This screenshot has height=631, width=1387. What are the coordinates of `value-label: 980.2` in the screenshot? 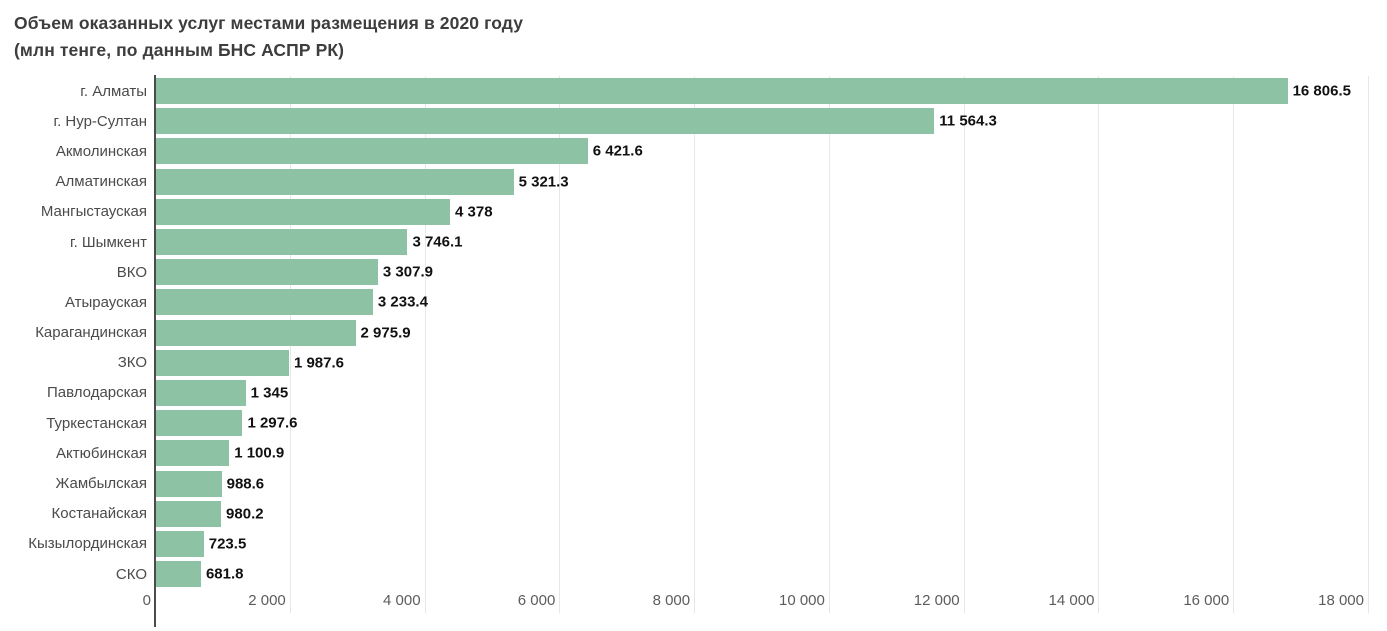 It's located at (245, 514).